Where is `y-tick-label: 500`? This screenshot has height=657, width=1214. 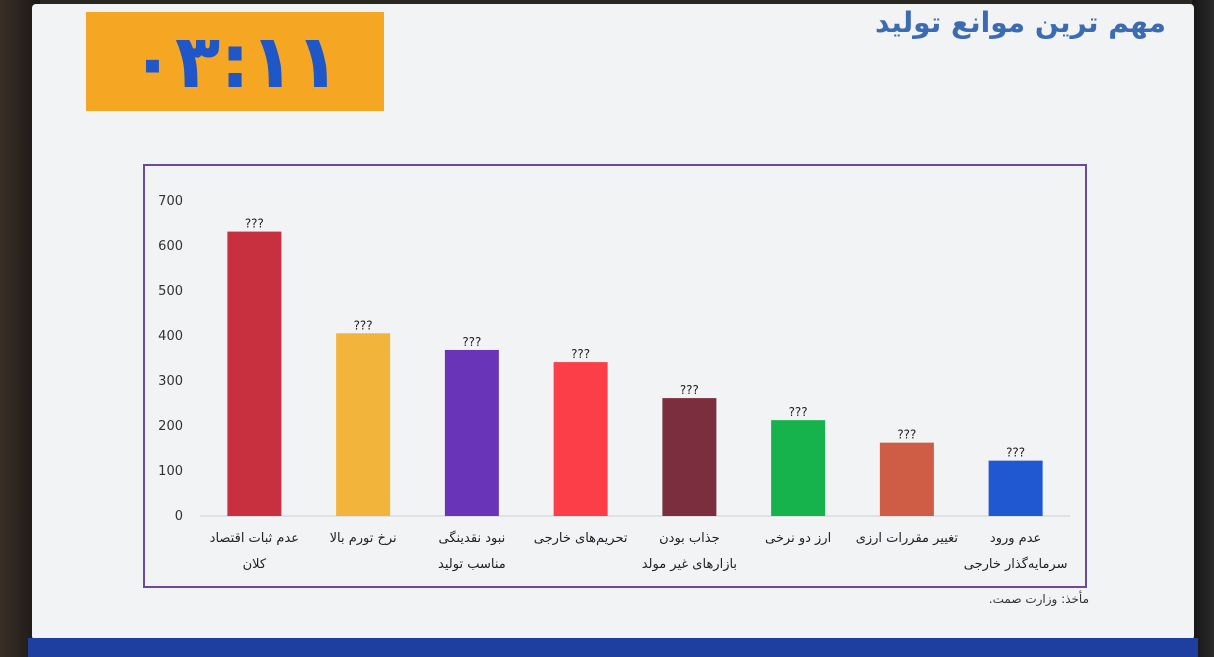
y-tick-label: 500 is located at coordinates (170, 291).